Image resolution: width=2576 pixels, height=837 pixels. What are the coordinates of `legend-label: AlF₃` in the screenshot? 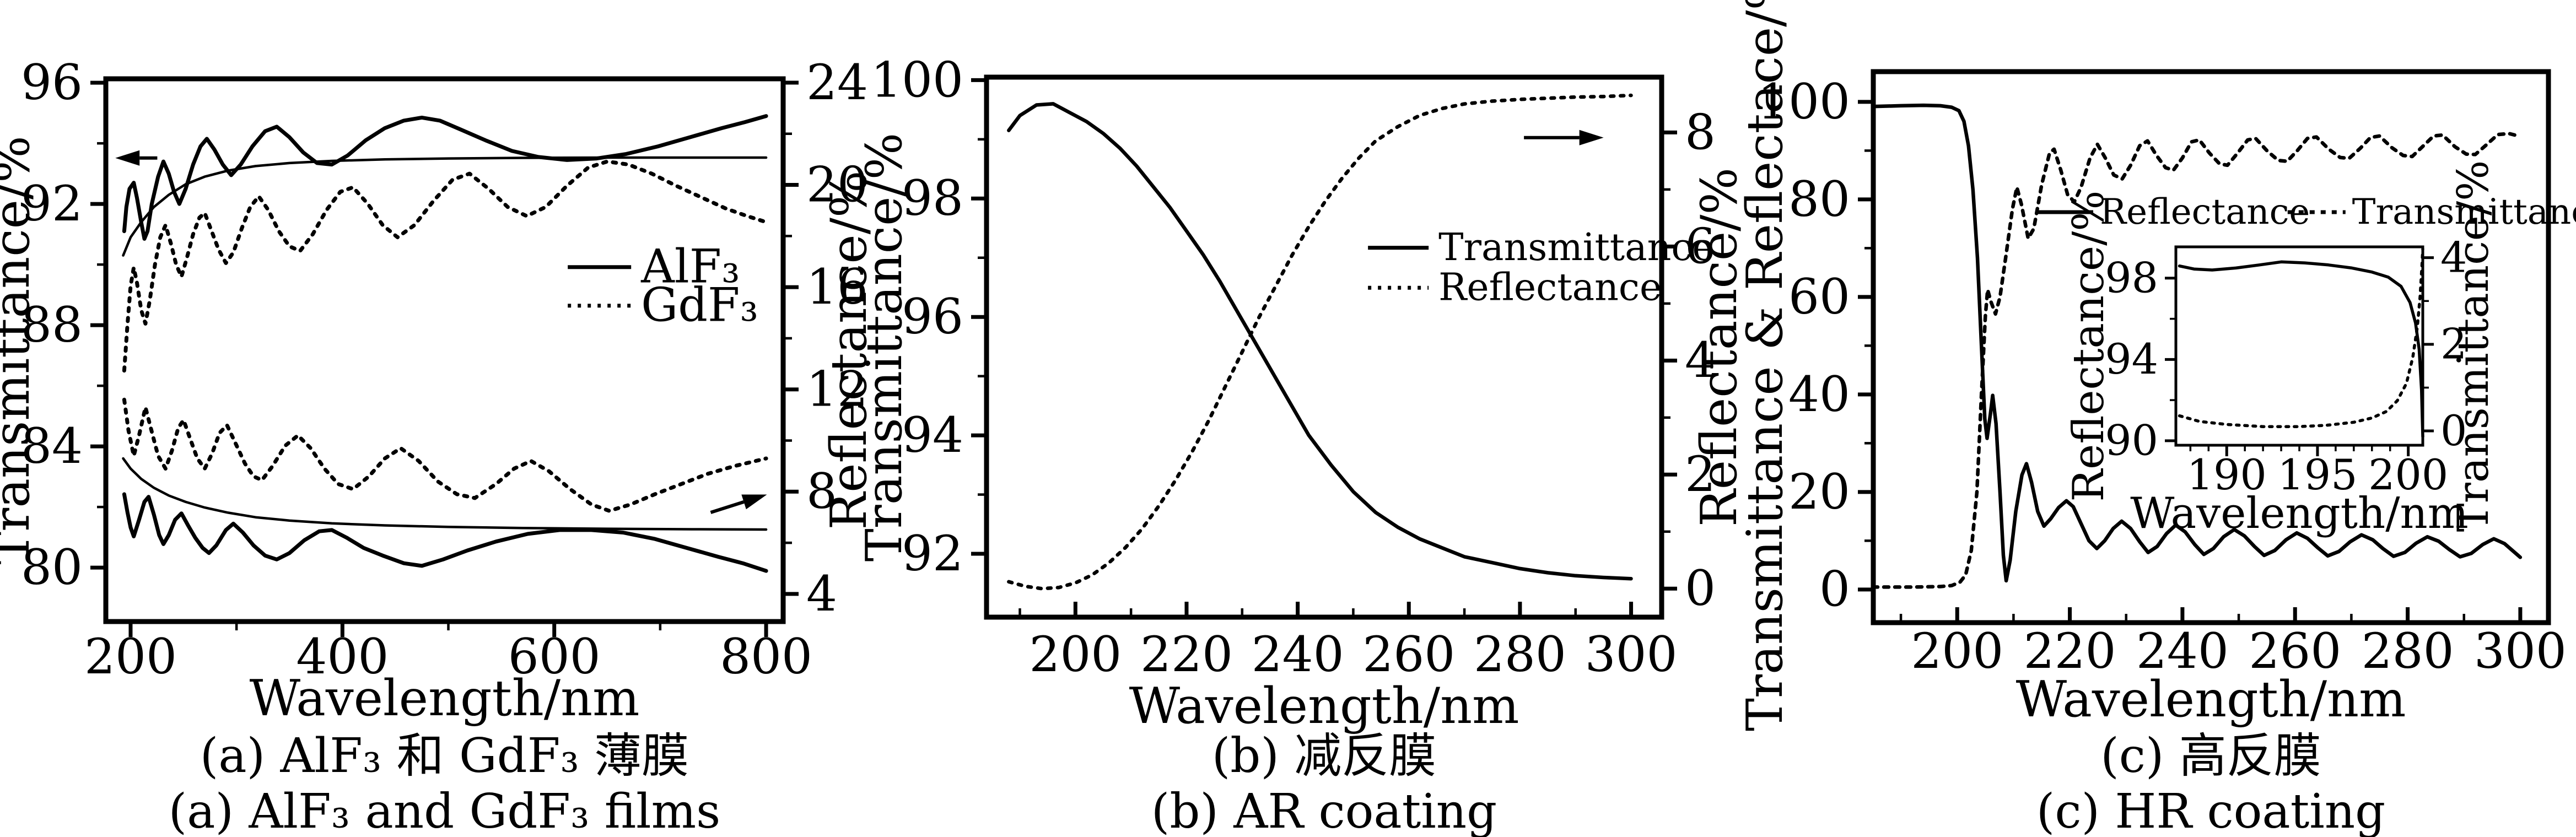 It's located at (690, 267).